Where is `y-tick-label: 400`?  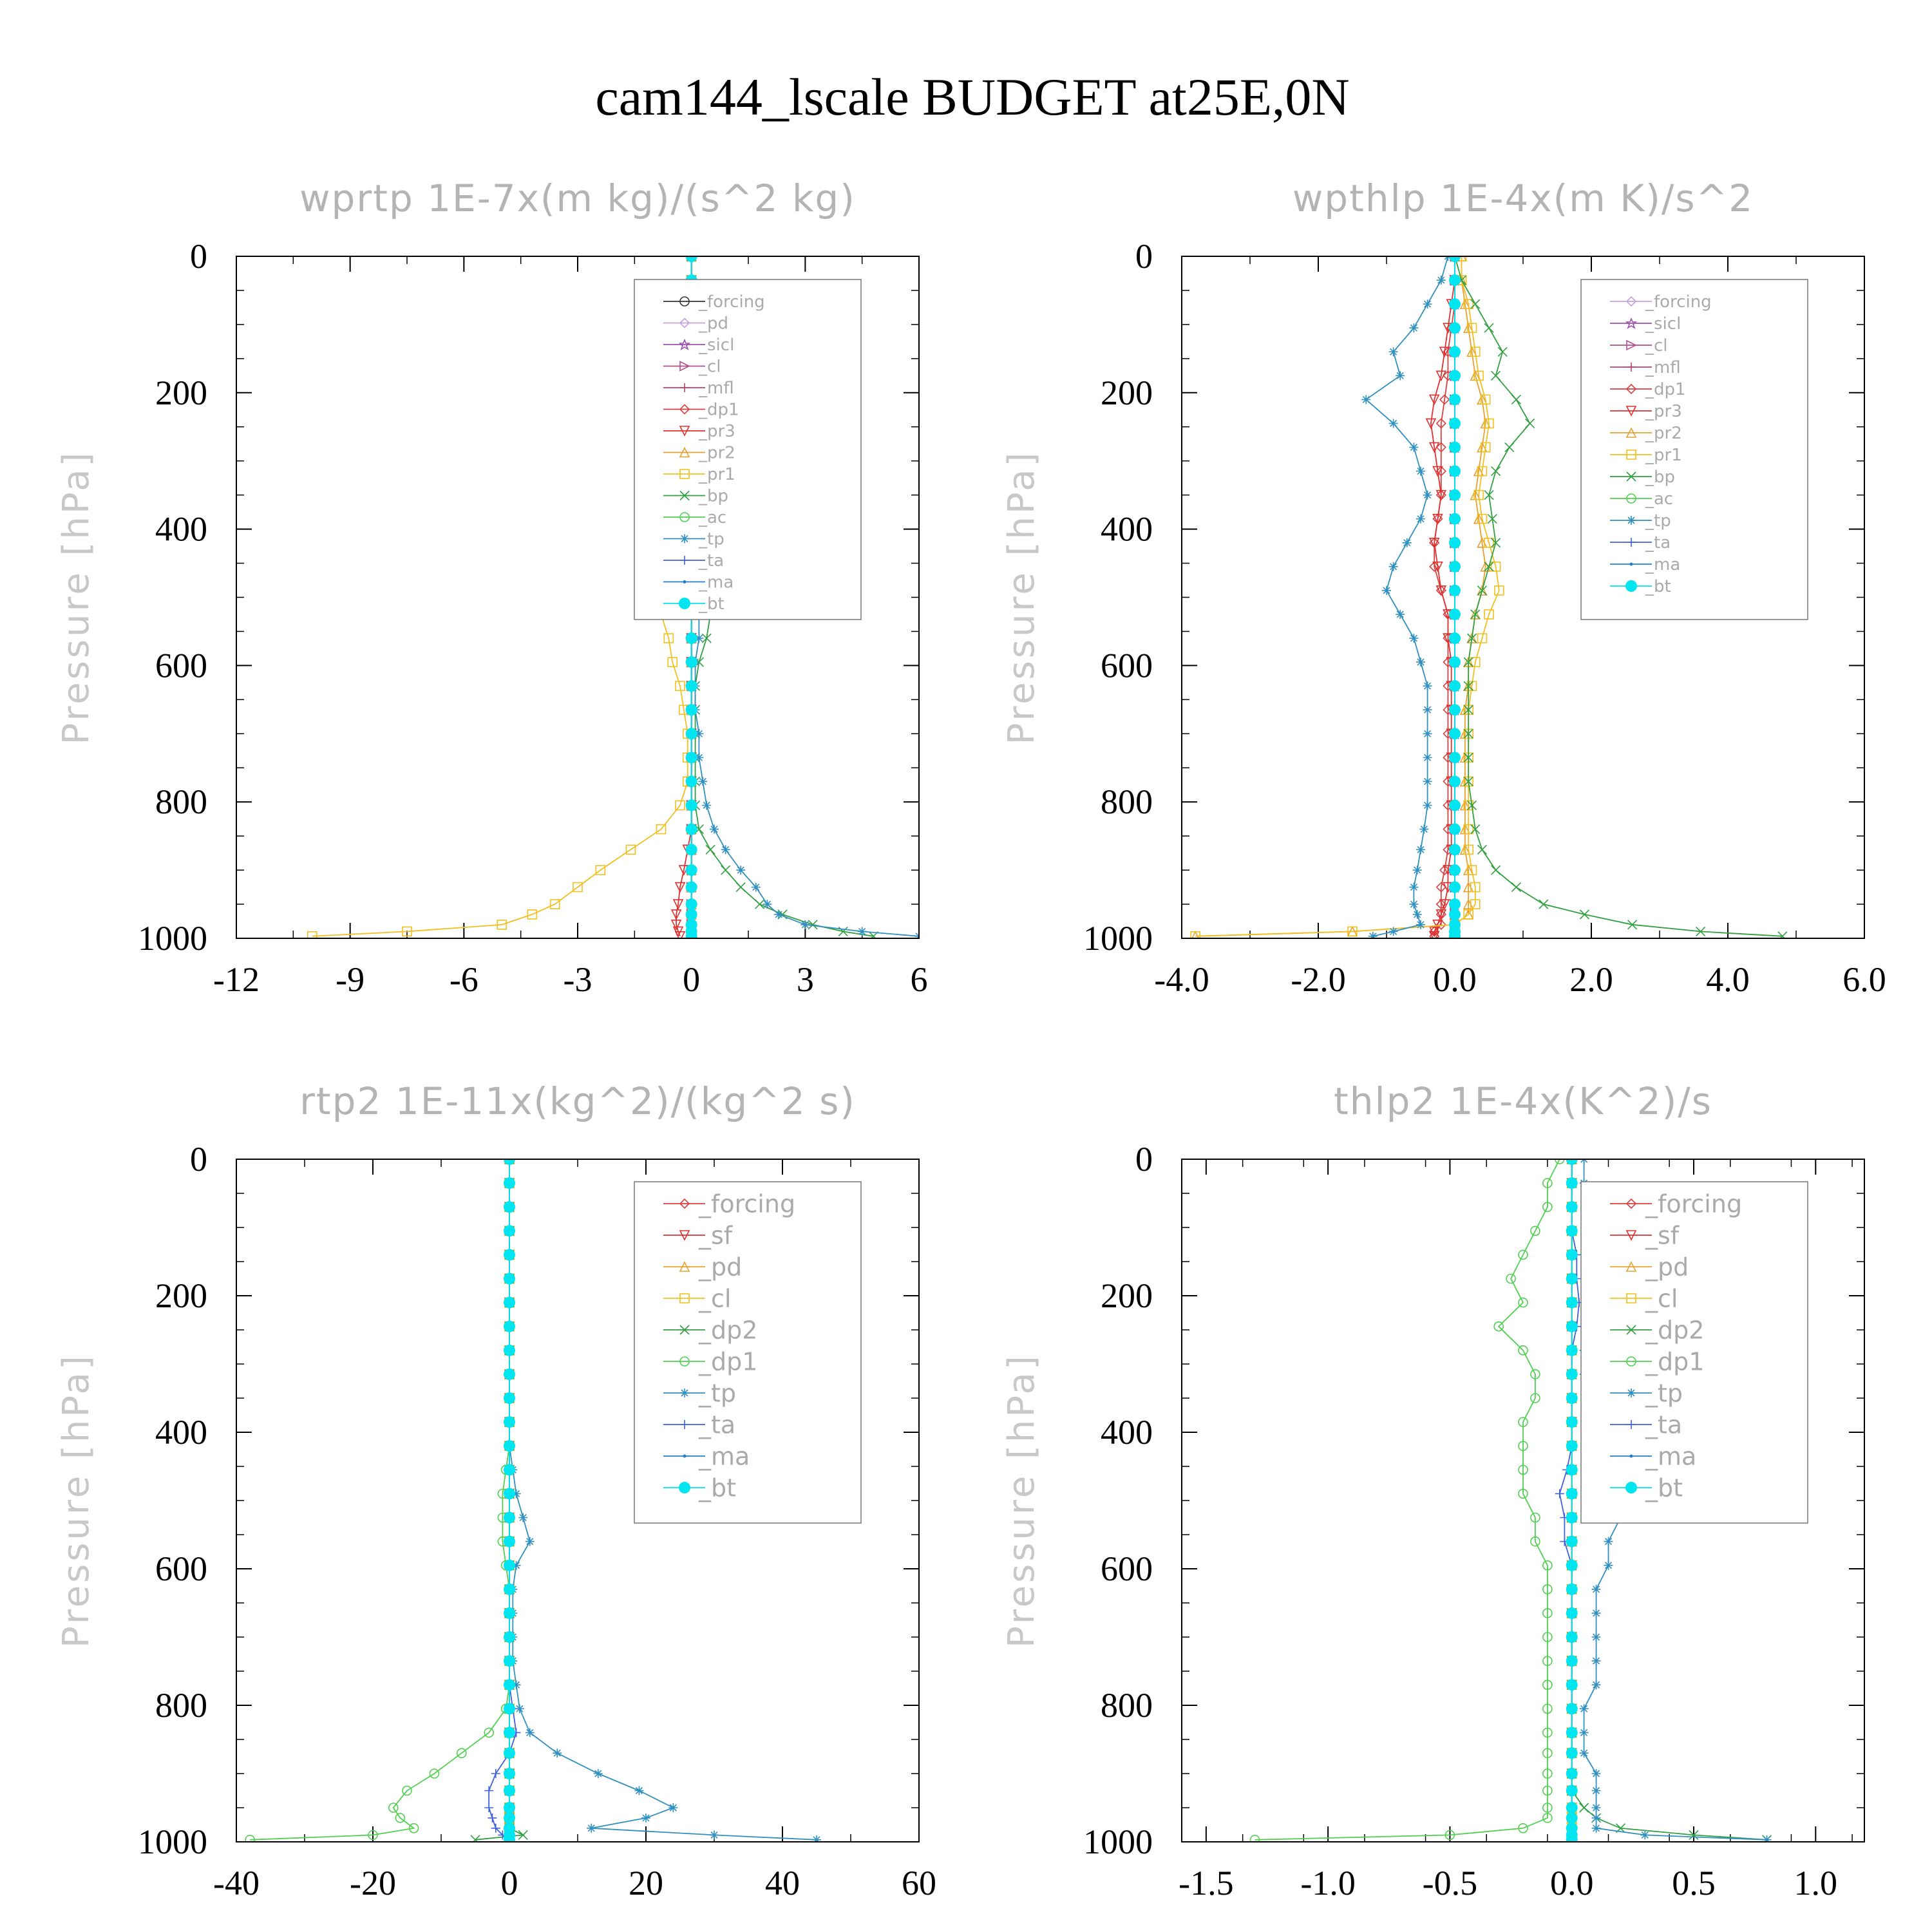 y-tick-label: 400 is located at coordinates (181, 529).